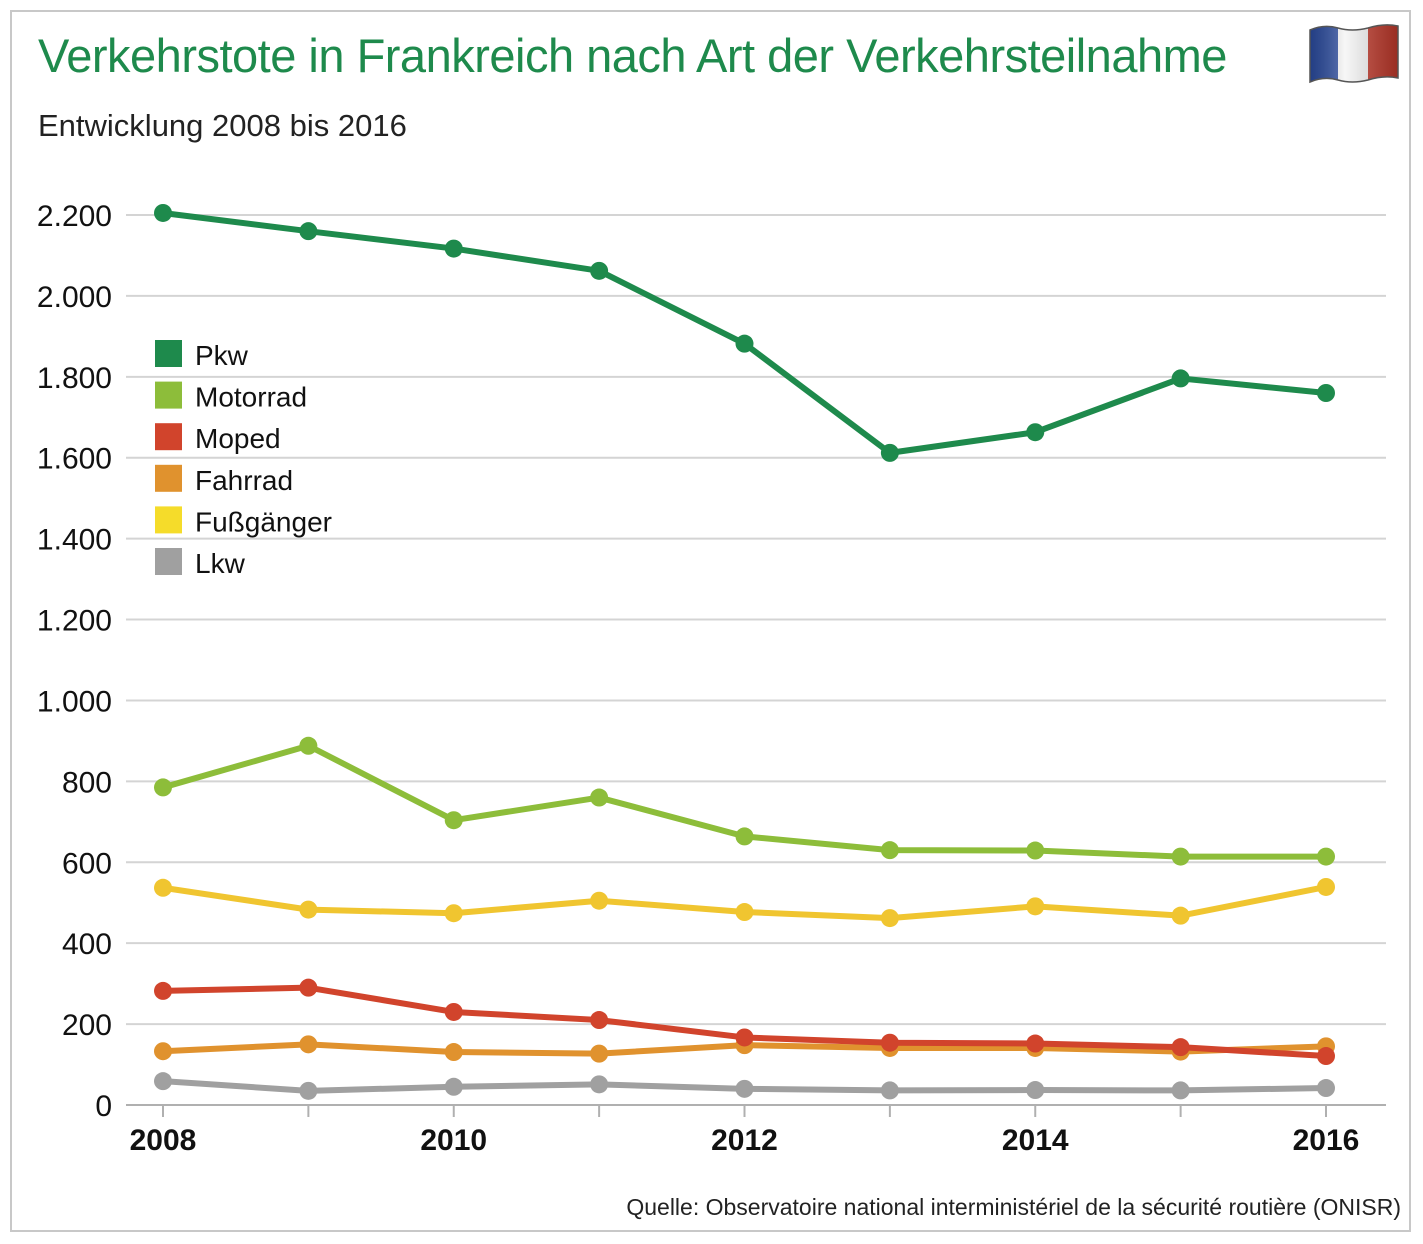 The height and width of the screenshot is (1244, 1423). I want to click on legend-item: Lkw, so click(200, 563).